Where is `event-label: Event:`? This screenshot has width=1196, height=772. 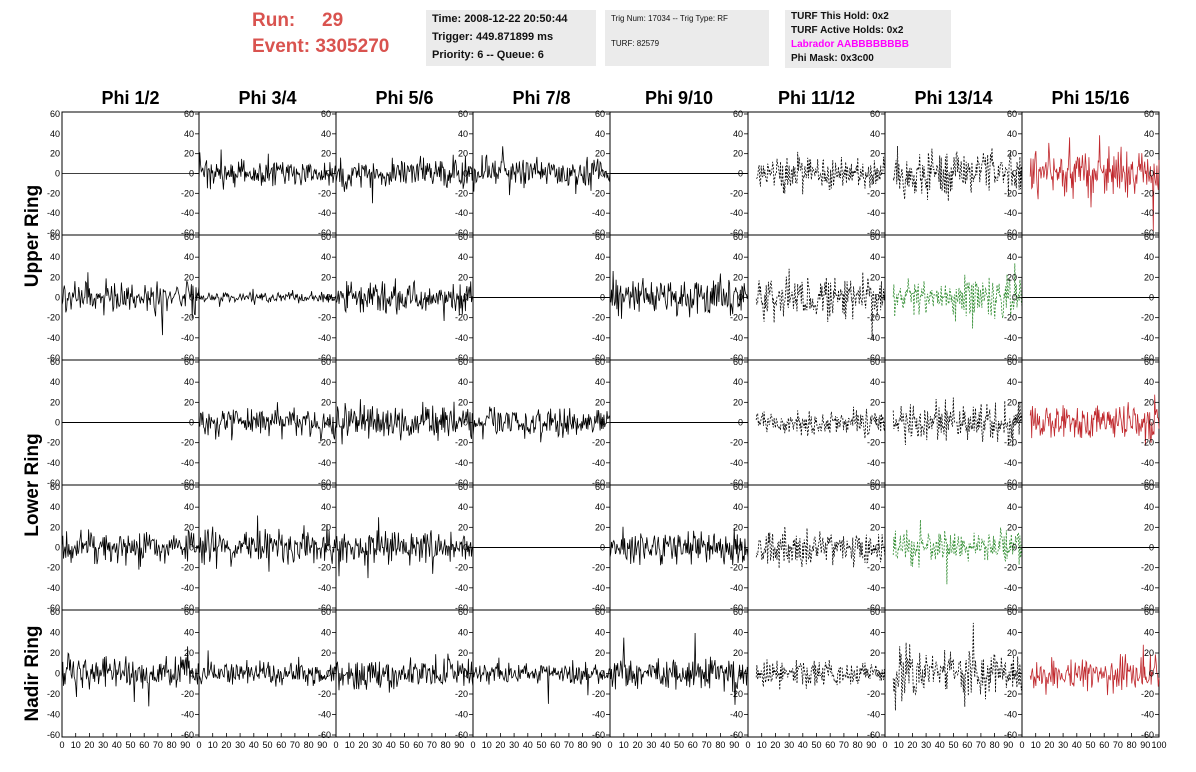 event-label: Event: is located at coordinates (281, 46).